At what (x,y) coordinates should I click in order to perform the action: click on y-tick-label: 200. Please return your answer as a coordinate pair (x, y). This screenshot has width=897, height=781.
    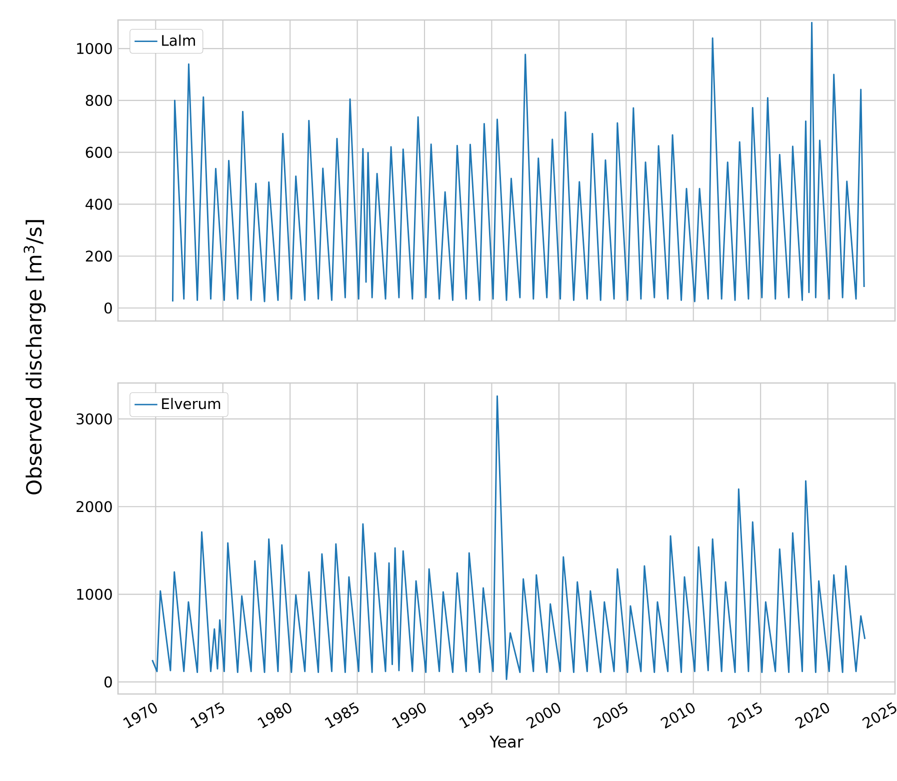
    Looking at the image, I should click on (99, 256).